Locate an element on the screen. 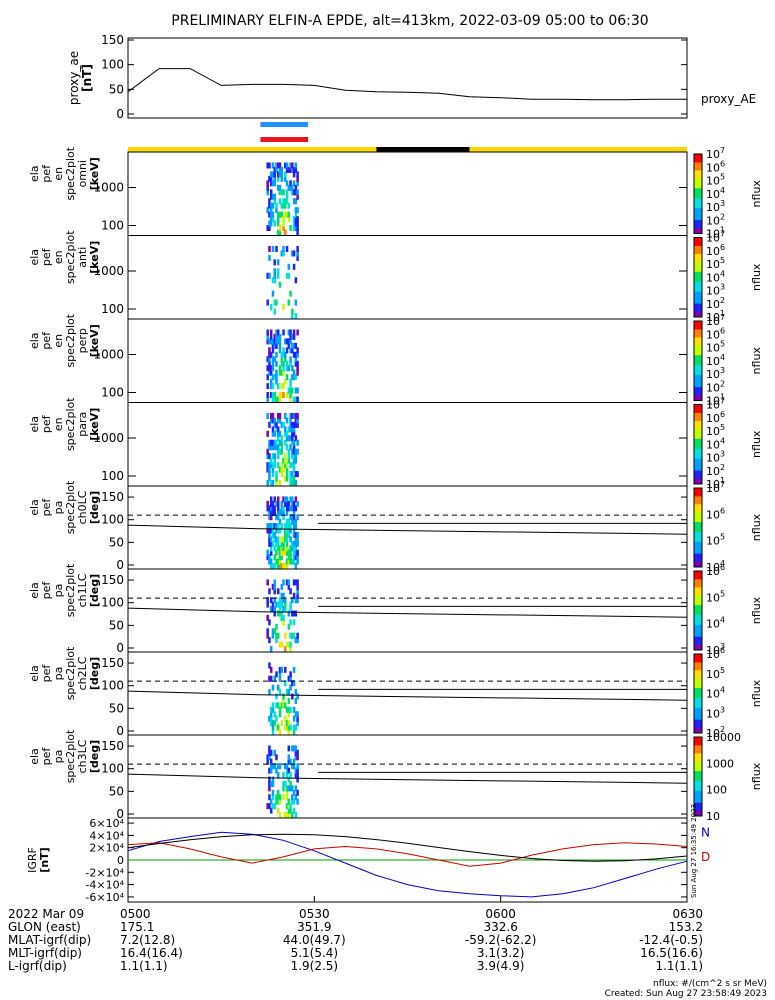 The height and width of the screenshot is (1000, 775). footer-cell: 0500 is located at coordinates (135, 914).